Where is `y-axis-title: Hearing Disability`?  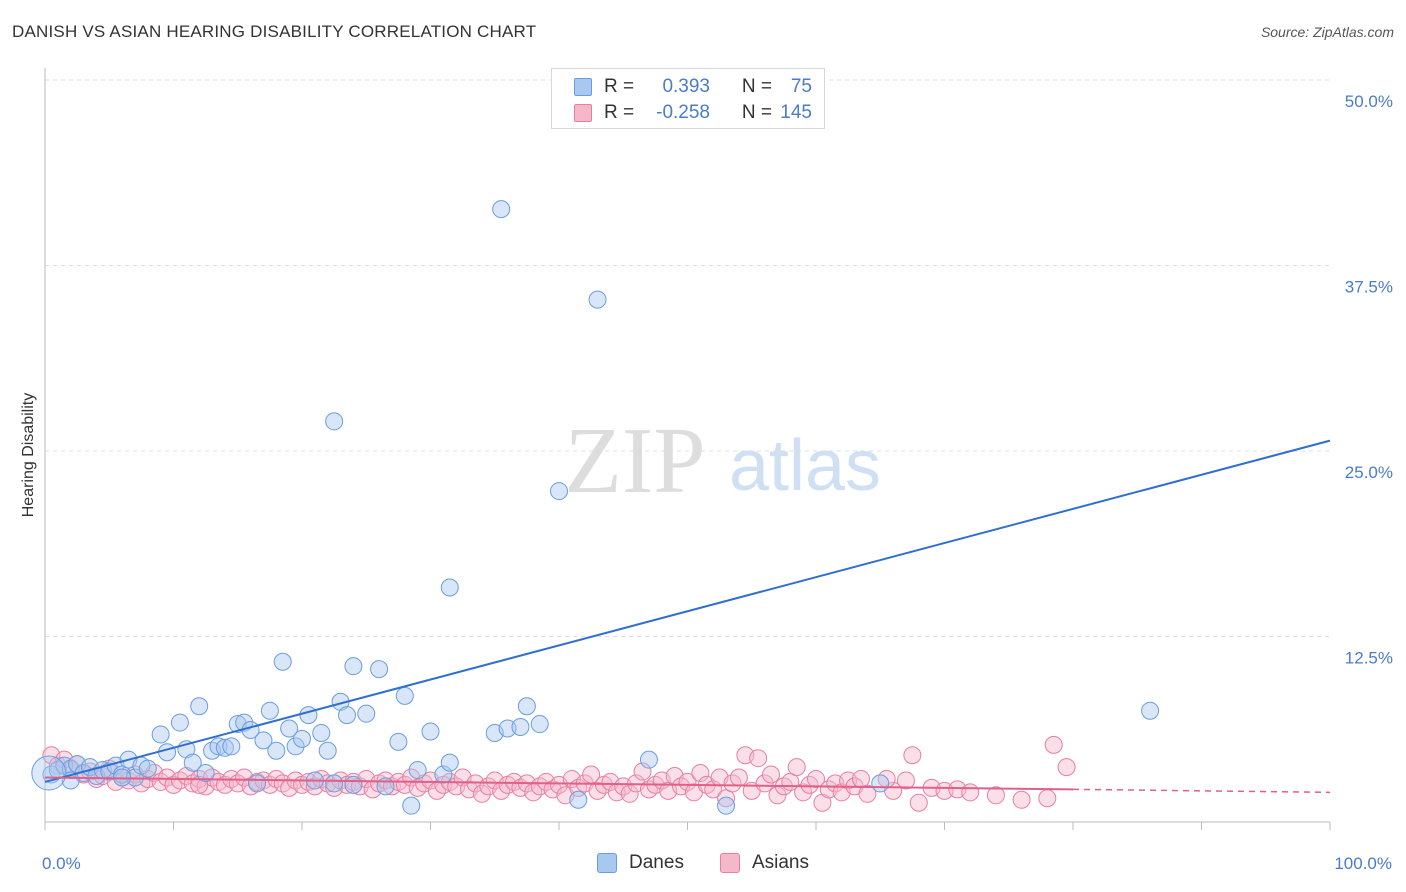
y-axis-title: Hearing Disability is located at coordinates (28, 455).